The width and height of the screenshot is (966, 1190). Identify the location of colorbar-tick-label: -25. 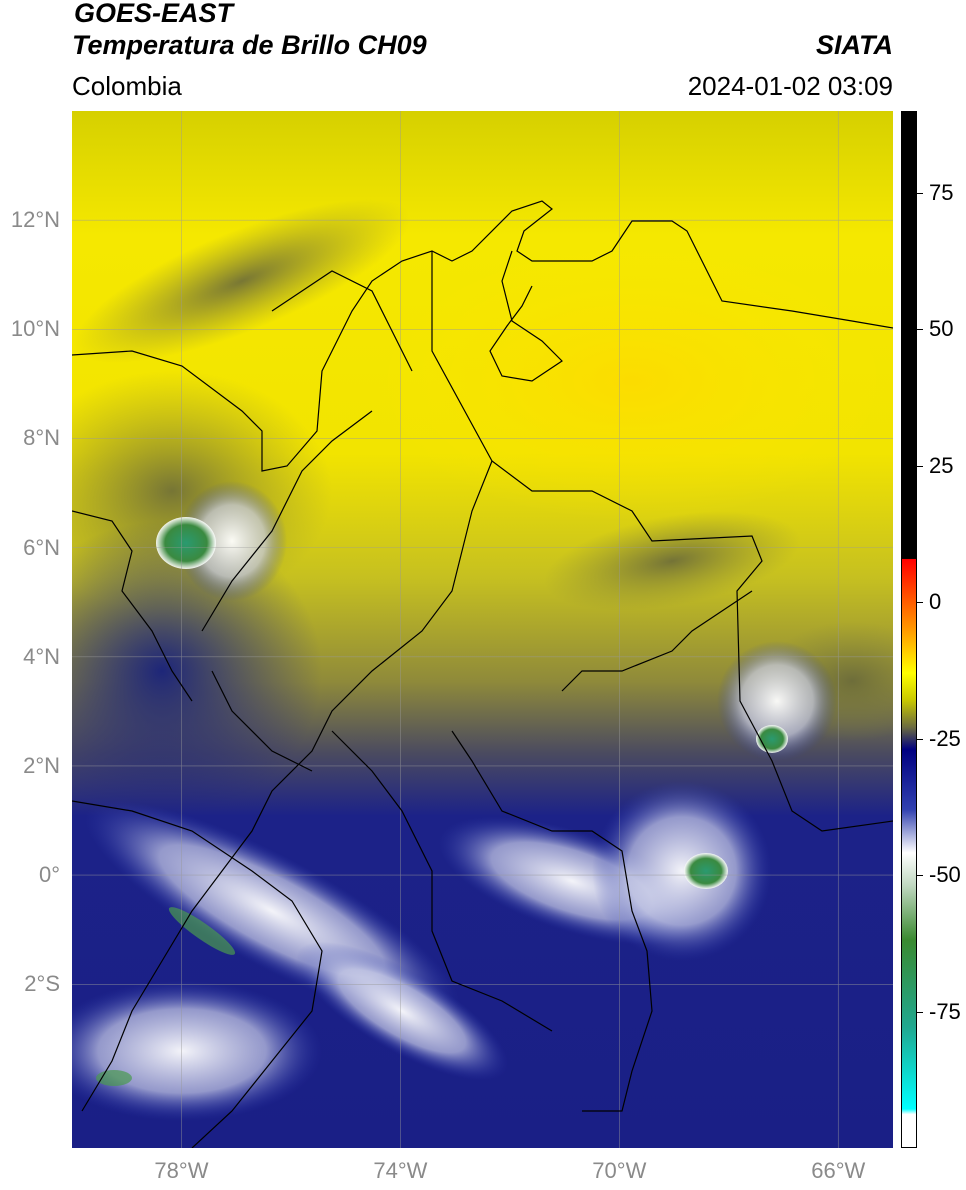
(945, 738).